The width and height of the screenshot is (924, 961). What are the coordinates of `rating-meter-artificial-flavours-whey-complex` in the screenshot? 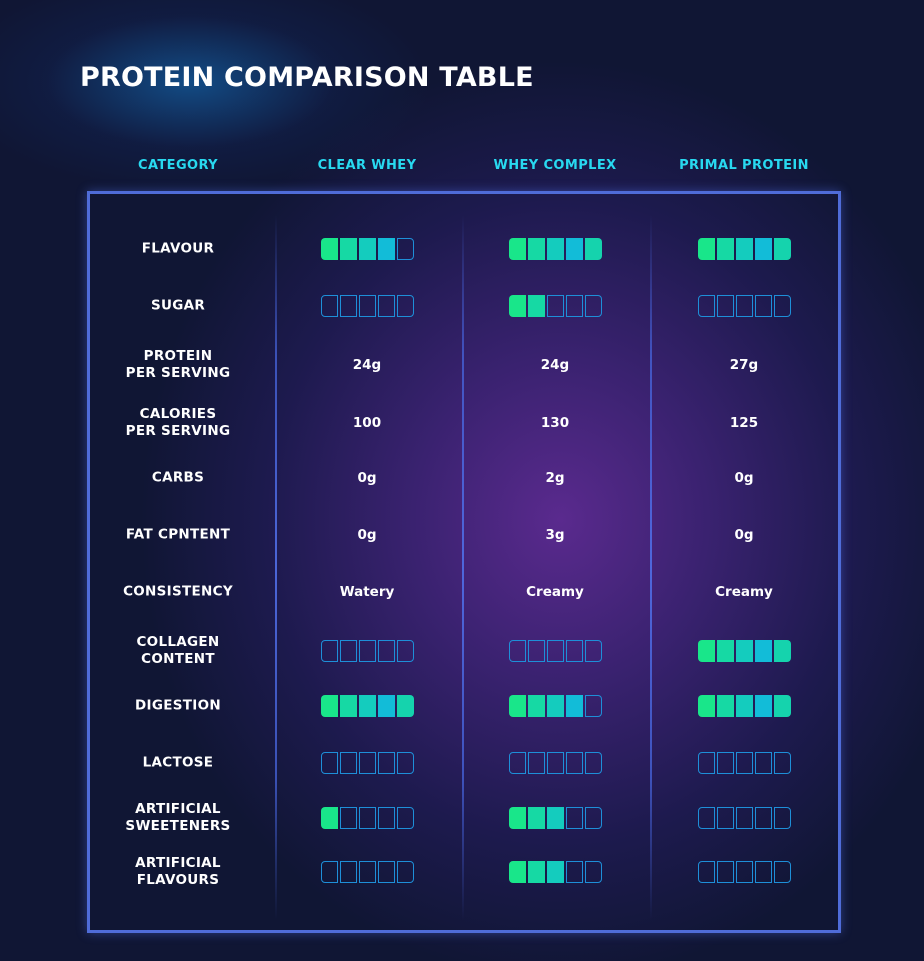 It's located at (555, 872).